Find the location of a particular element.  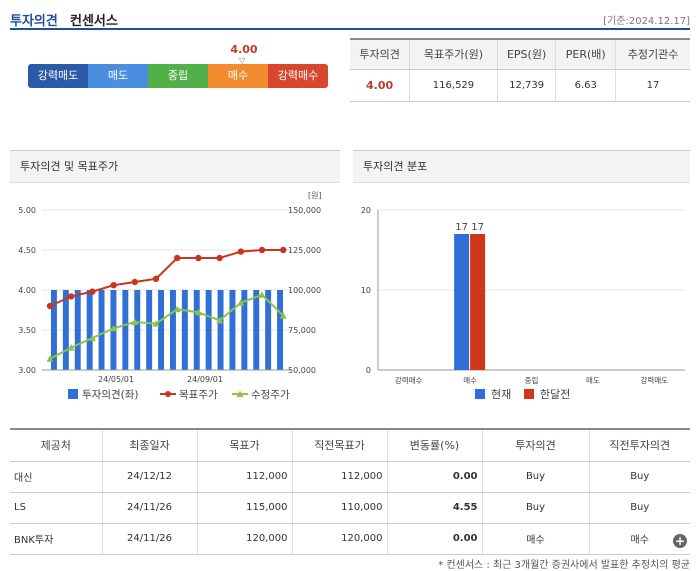

left-tick-label: 5.00 is located at coordinates (27, 210).